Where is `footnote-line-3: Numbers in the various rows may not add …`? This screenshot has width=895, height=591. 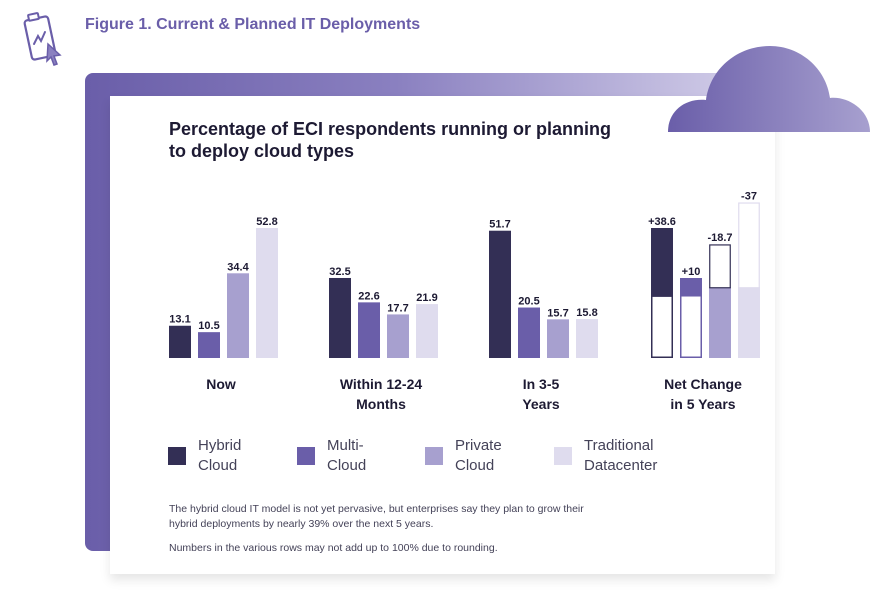
footnote-line-3: Numbers in the various rows may not add … is located at coordinates (333, 548).